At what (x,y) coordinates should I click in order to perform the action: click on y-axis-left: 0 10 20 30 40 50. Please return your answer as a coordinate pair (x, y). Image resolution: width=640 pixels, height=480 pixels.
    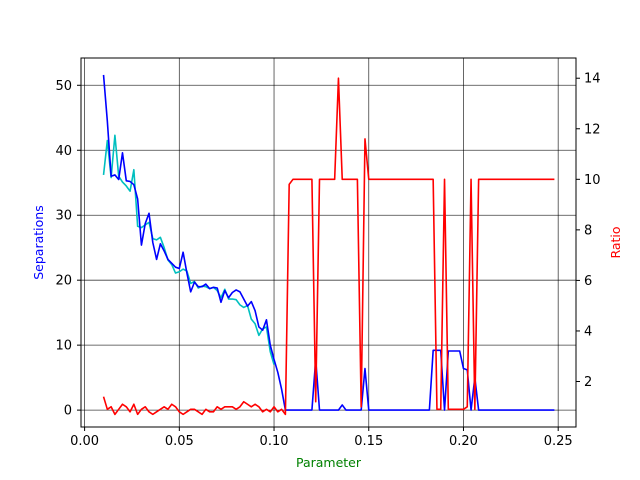
    Looking at the image, I should click on (68, 249).